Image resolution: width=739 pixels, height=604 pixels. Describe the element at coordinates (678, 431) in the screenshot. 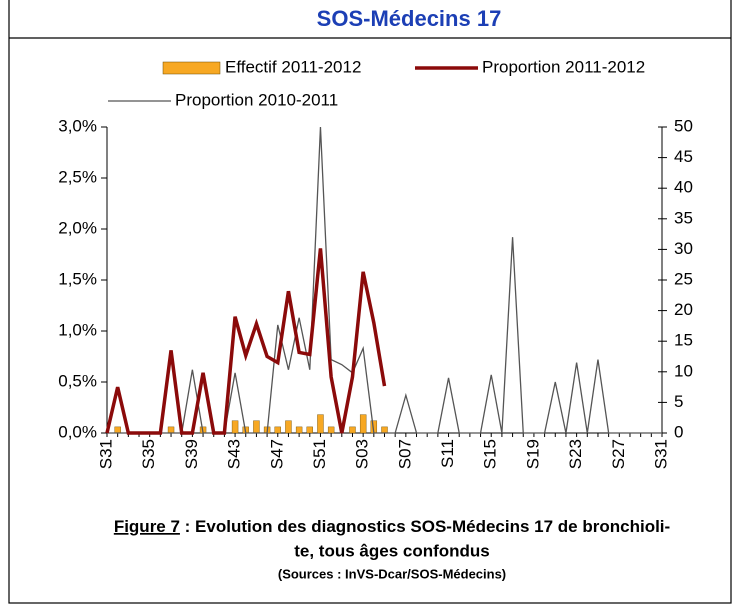

I see `y2-tick-label: 0` at that location.